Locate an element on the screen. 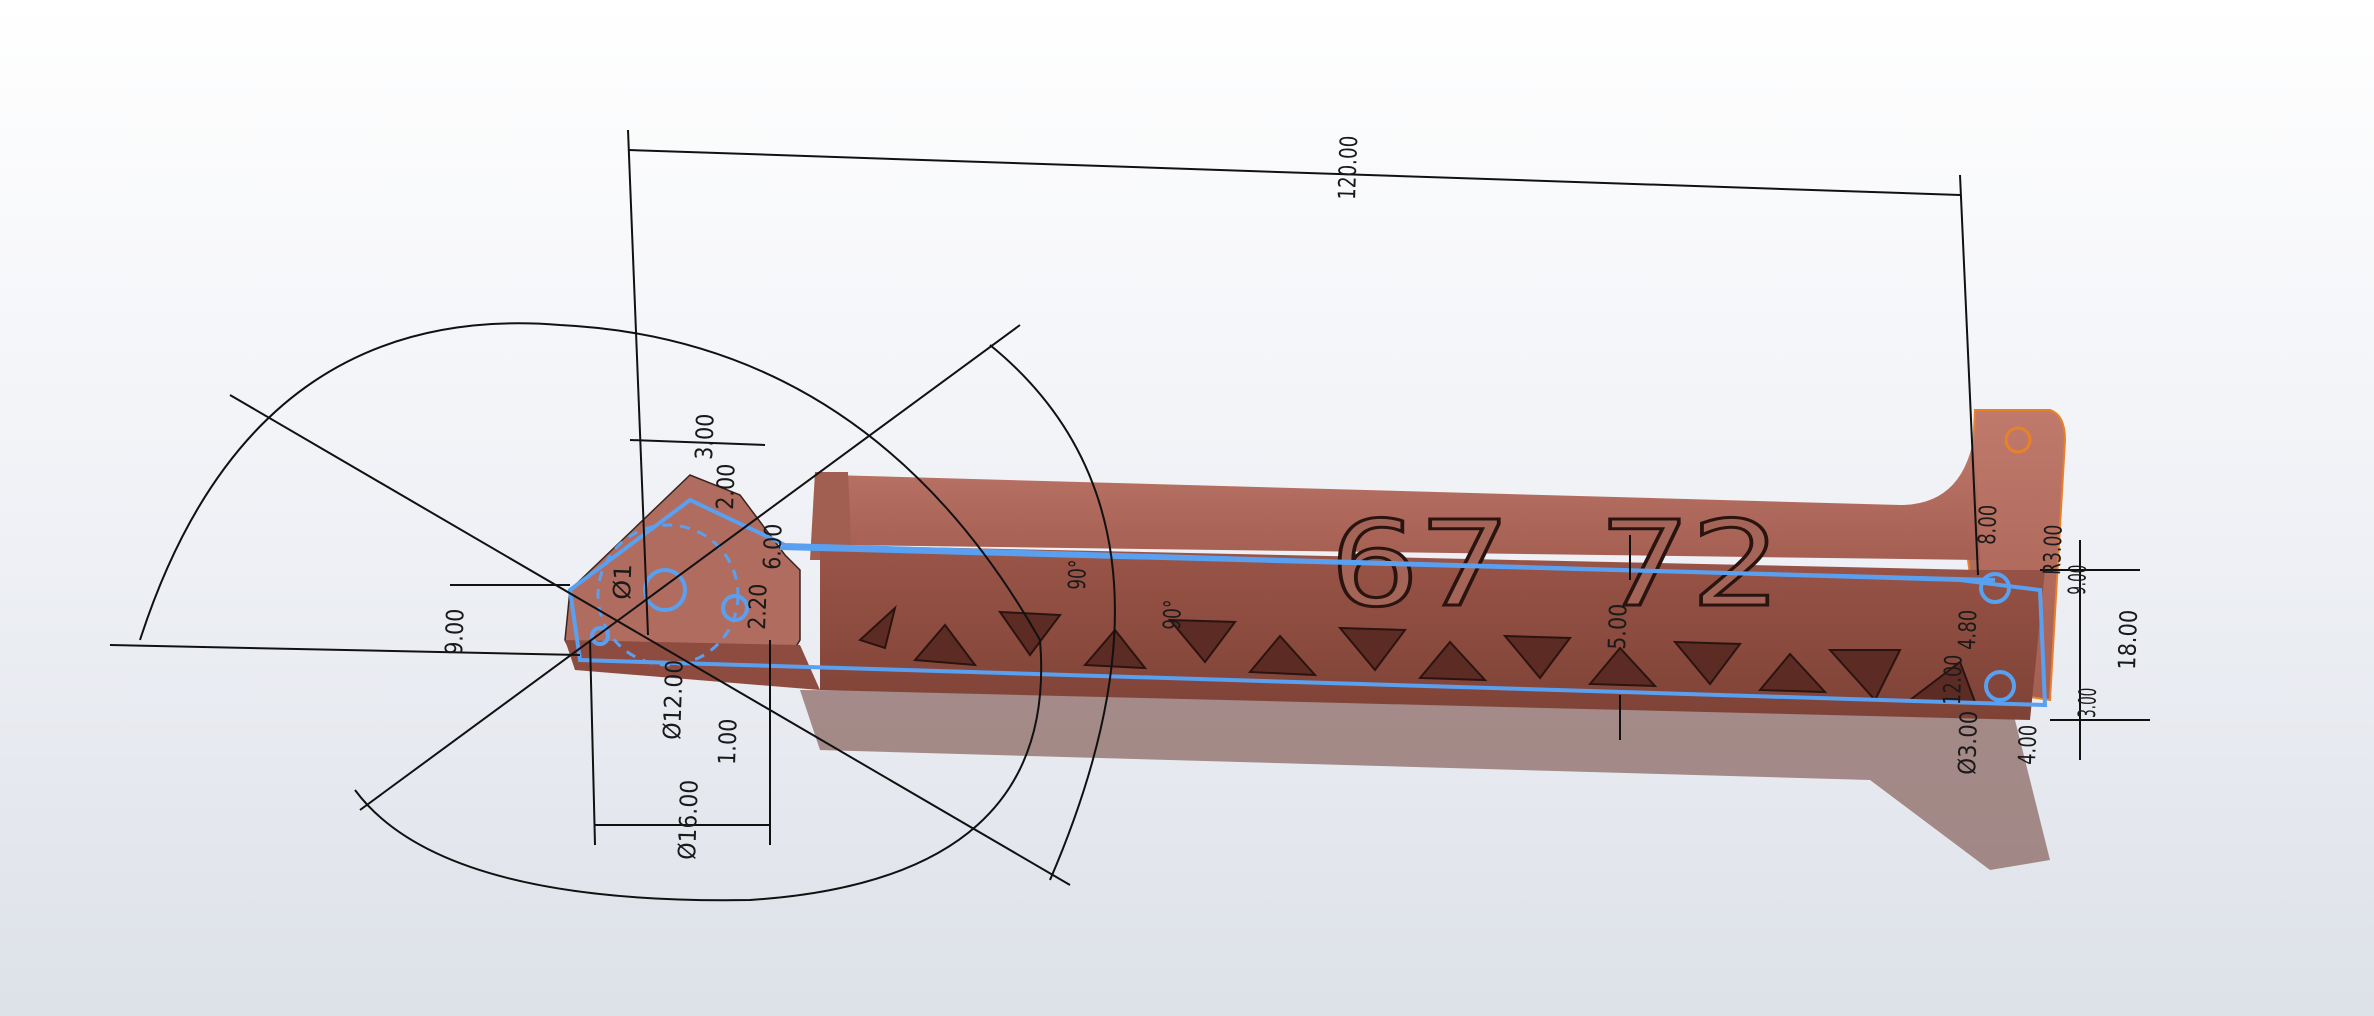  dim-left-height: 9.00 is located at coordinates (455, 631).